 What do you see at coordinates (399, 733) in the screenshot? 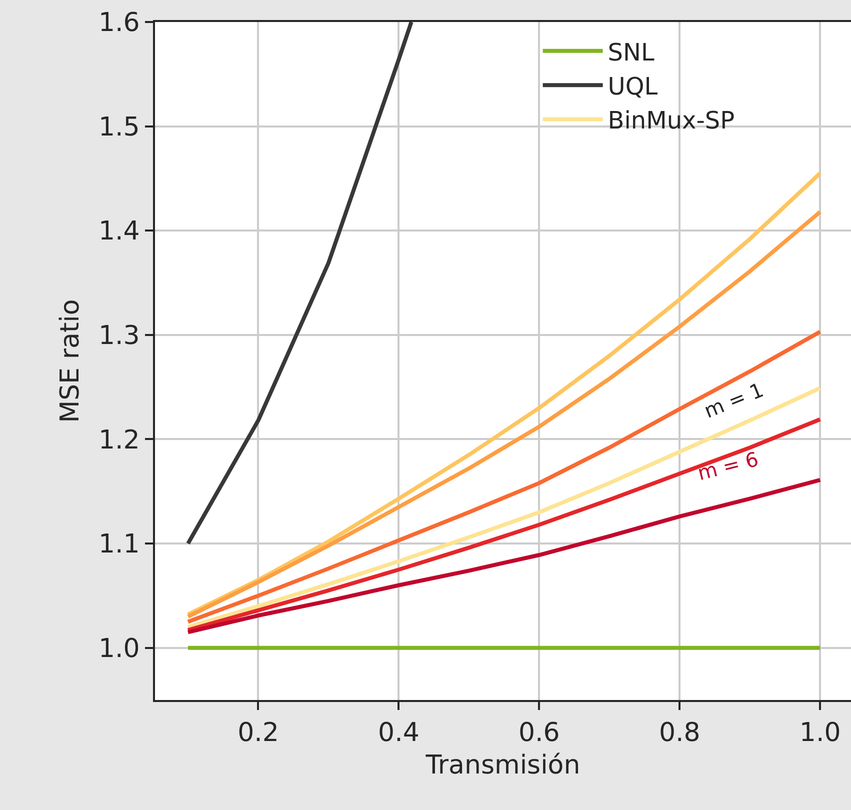
I see `x-tick-label: 0.4` at bounding box center [399, 733].